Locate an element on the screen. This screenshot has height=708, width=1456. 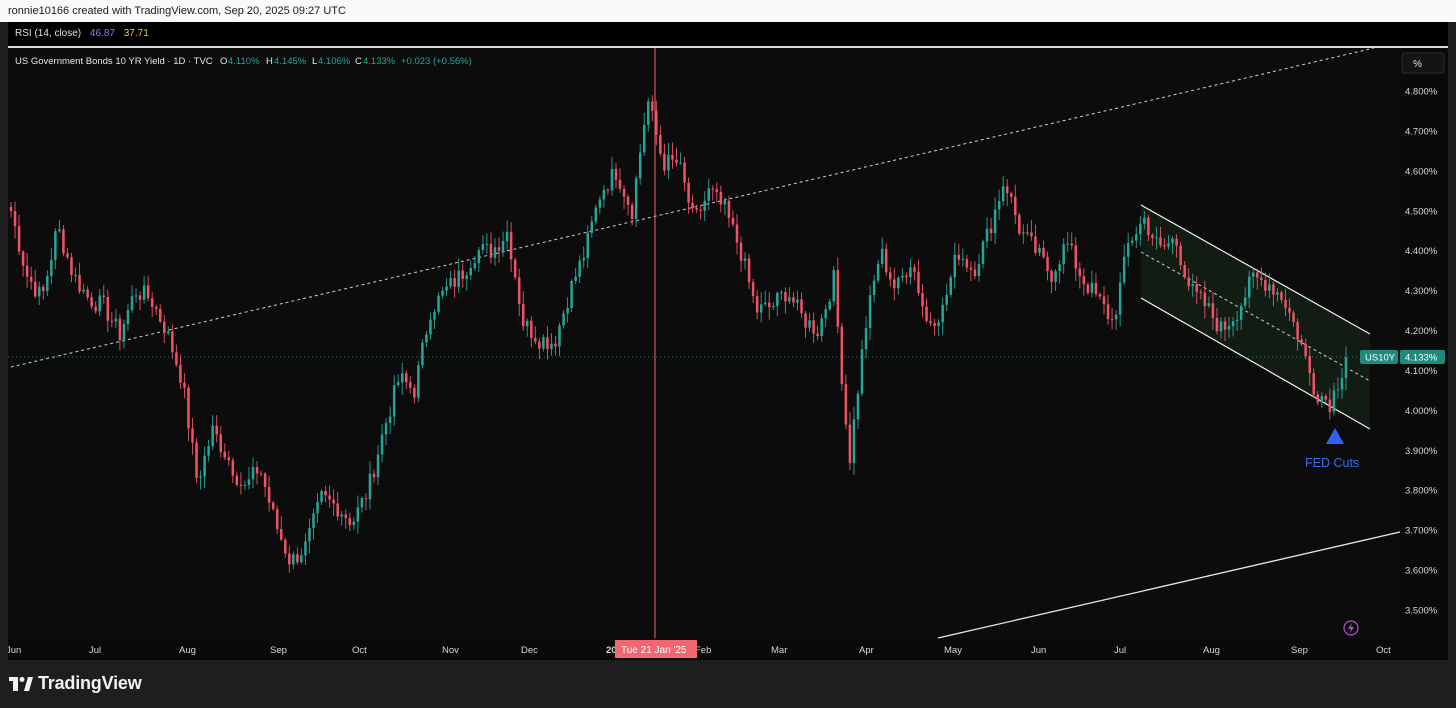
pane-separator is located at coordinates (728, 47).